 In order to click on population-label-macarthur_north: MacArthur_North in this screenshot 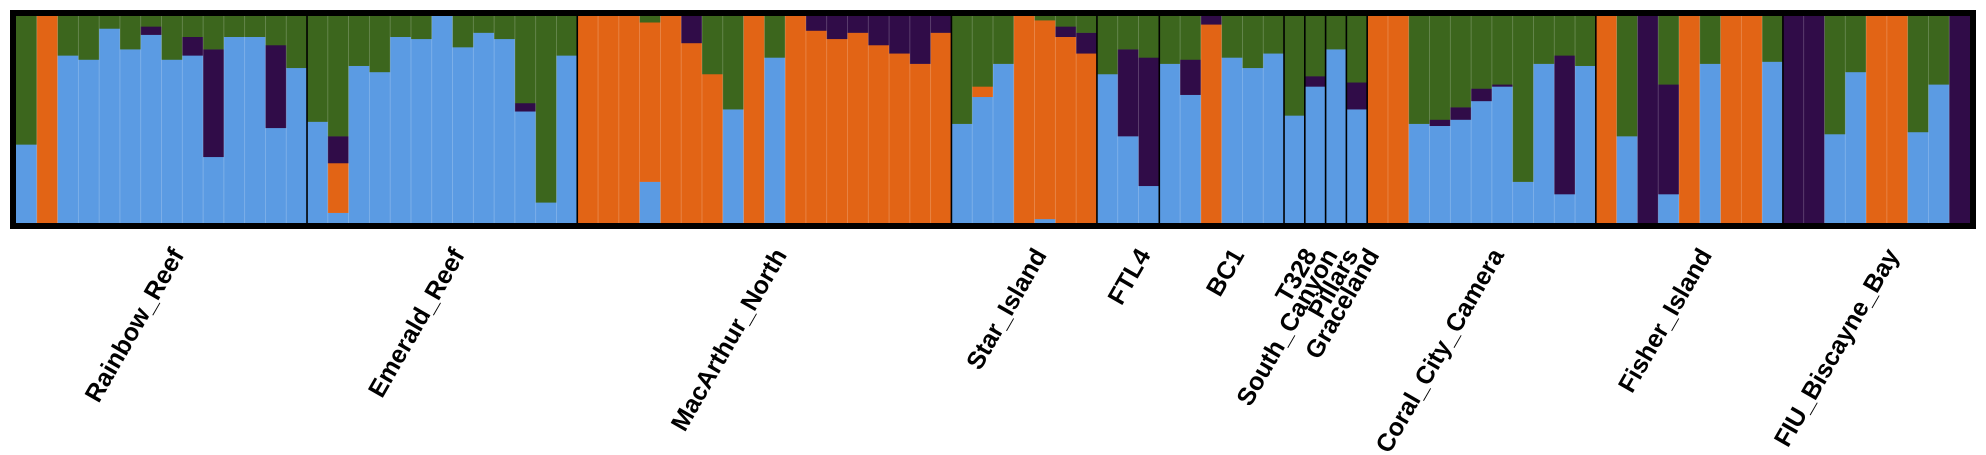, I will do `click(729, 340)`.